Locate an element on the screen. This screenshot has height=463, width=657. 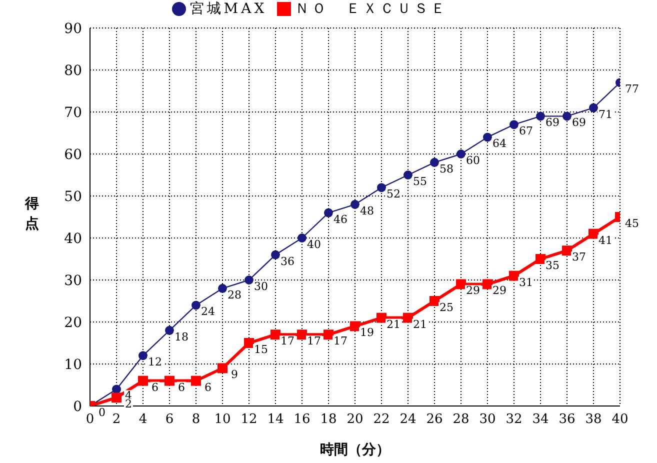
data-label: 36 is located at coordinates (287, 261).